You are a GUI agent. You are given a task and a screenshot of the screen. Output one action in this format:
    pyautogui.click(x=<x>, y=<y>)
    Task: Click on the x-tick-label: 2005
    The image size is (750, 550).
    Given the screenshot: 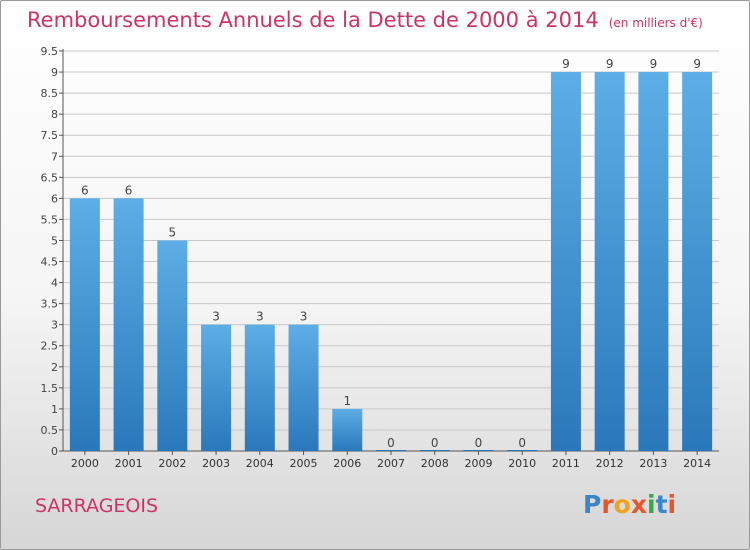 What is the action you would take?
    pyautogui.click(x=304, y=463)
    